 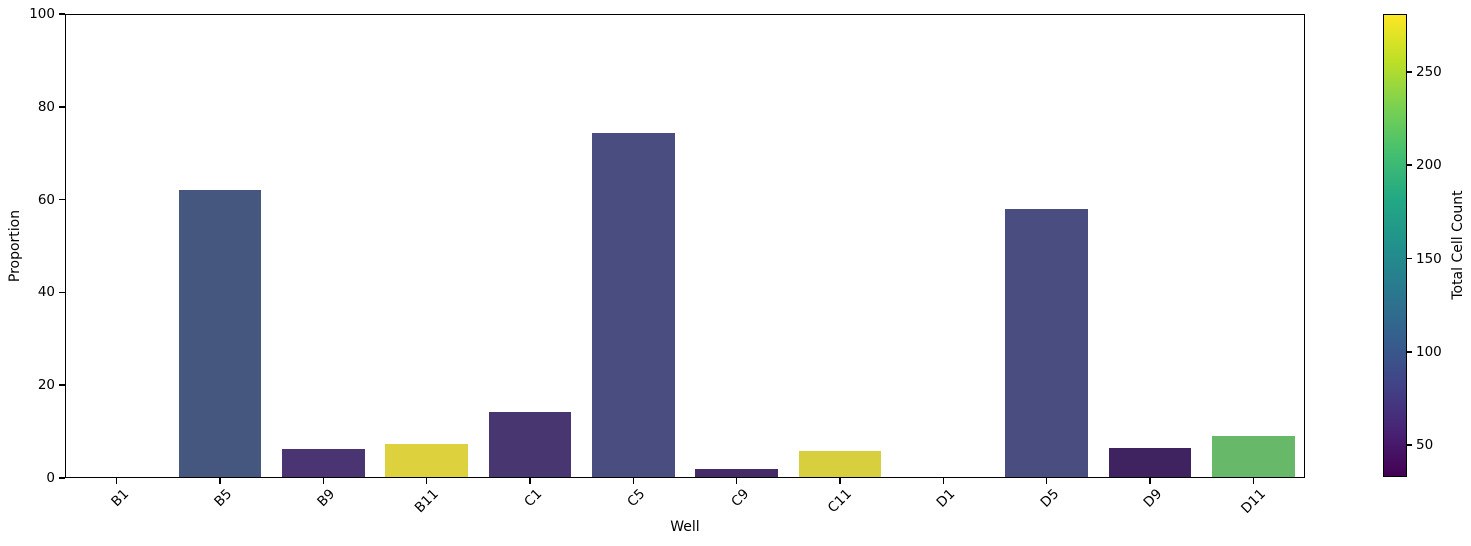 What do you see at coordinates (633, 305) in the screenshot?
I see `bar-C5` at bounding box center [633, 305].